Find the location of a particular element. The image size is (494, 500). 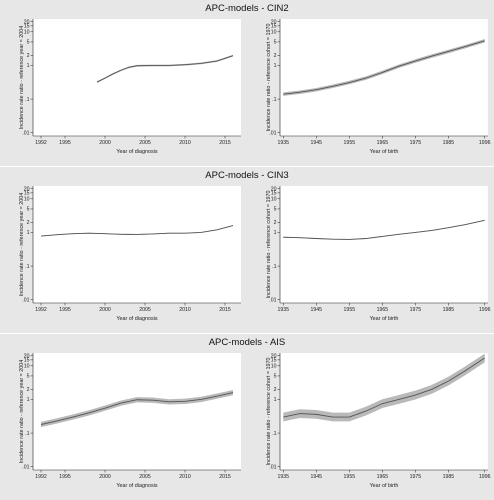

section-title-cin2: APC-models - CIN2 is located at coordinates (247, 8).